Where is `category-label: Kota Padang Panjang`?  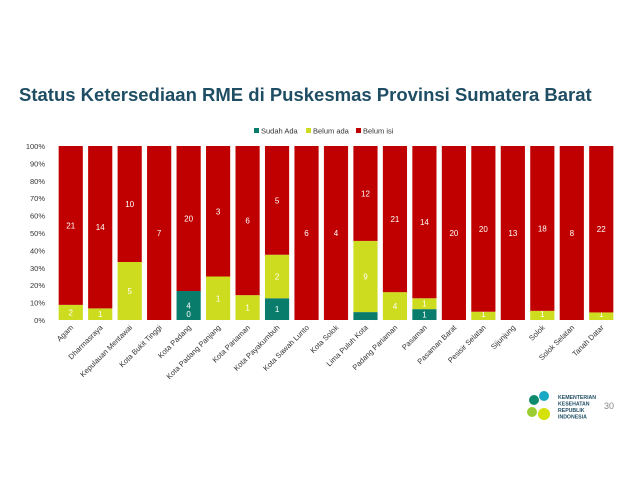 category-label: Kota Padang Panjang is located at coordinates (194, 352).